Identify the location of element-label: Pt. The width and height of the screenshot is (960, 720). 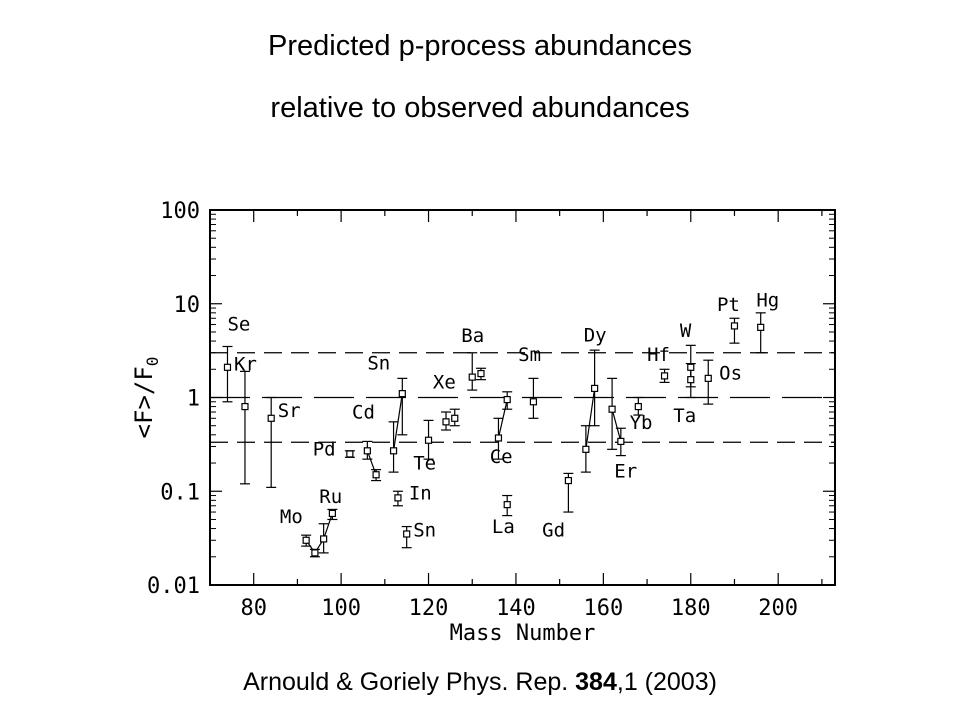
(728, 305).